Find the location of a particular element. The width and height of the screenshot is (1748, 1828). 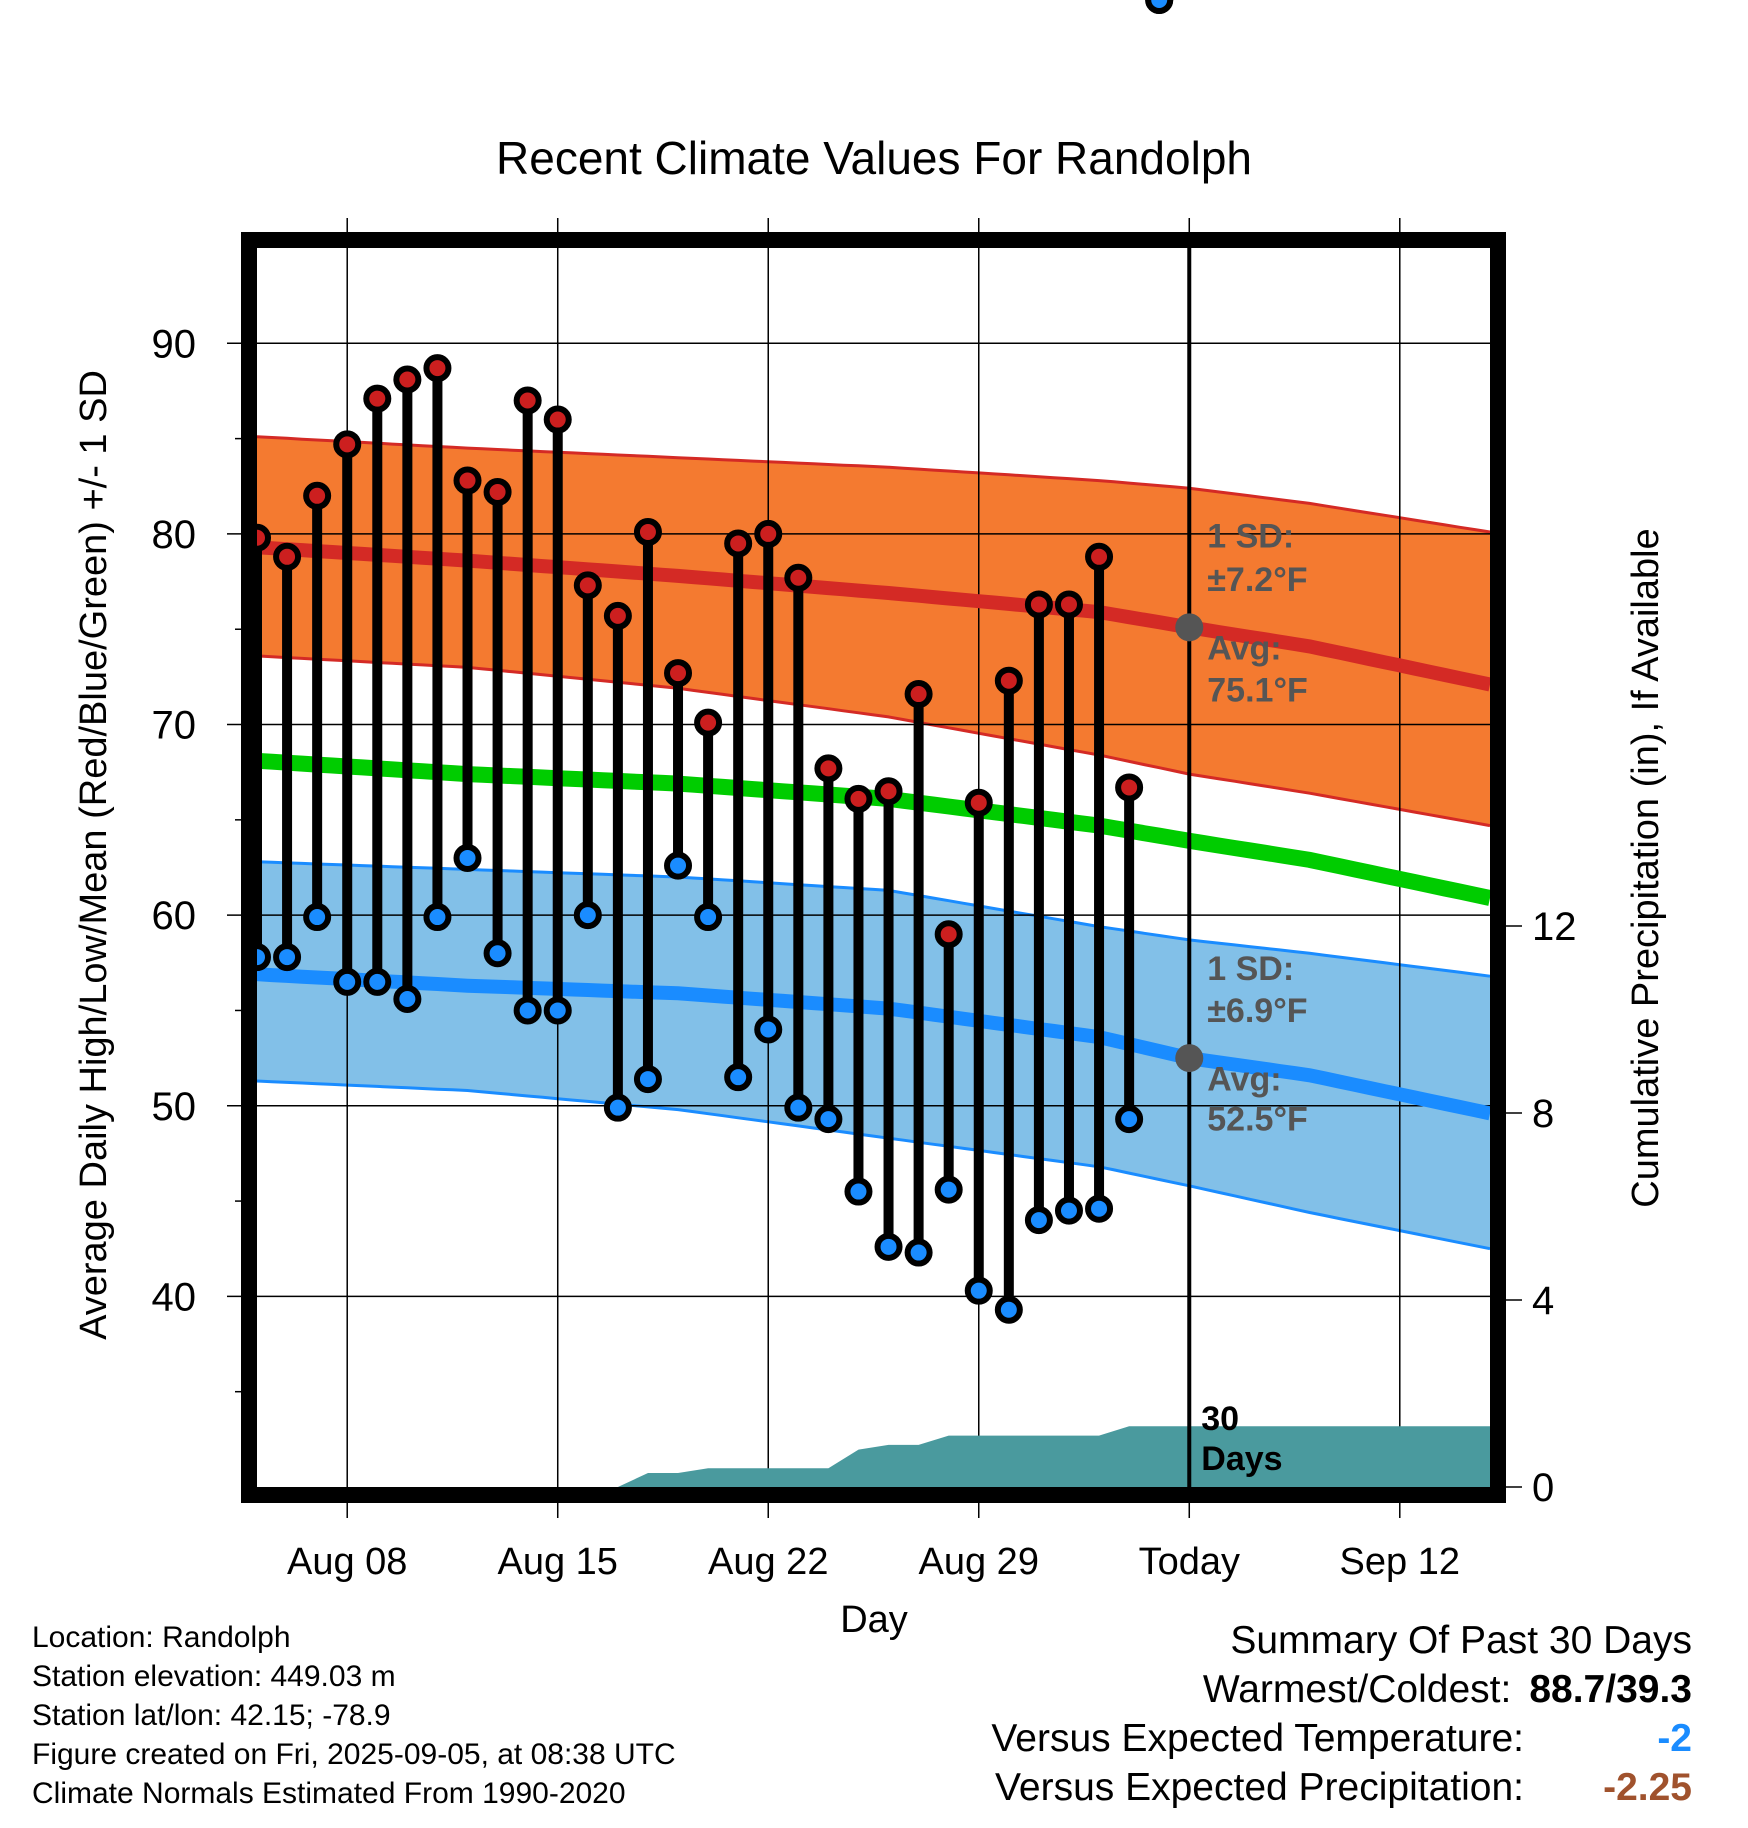

summary-temp: Versus Expected Temperature: -2 is located at coordinates (1341, 1738).